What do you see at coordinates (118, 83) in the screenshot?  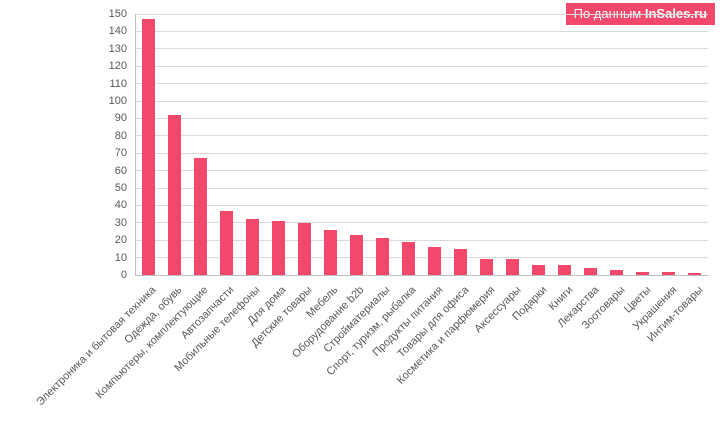 I see `y-tick-label: 110` at bounding box center [118, 83].